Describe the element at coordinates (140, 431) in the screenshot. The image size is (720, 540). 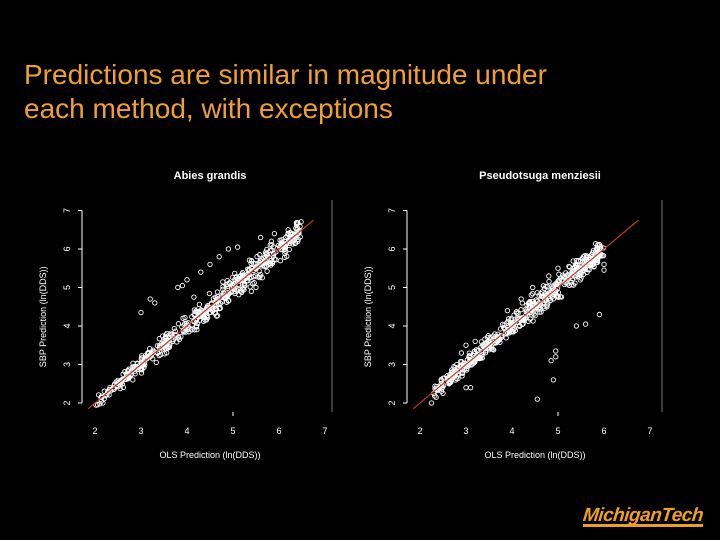
I see `x-tick-label: 3` at that location.